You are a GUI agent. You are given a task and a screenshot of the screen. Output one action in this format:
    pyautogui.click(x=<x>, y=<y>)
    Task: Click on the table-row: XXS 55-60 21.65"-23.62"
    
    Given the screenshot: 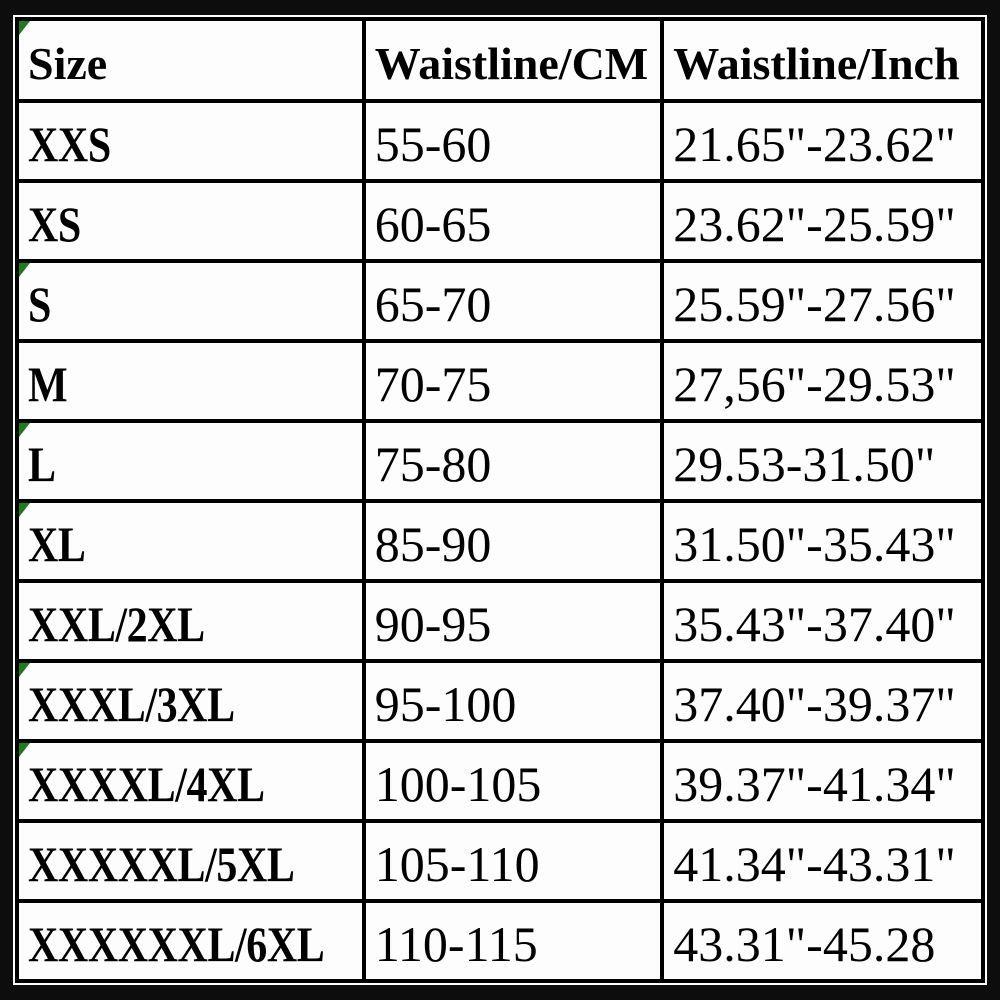 What is the action you would take?
    pyautogui.click(x=500, y=141)
    